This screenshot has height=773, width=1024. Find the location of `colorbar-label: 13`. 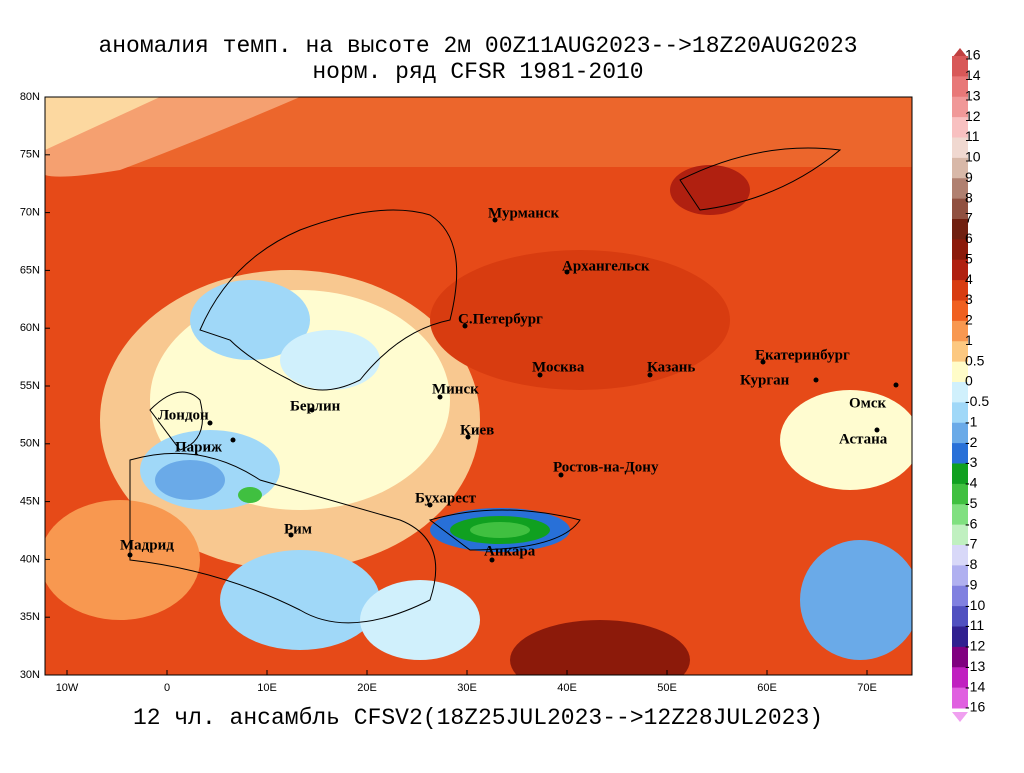

colorbar-label: 13 is located at coordinates (973, 95).